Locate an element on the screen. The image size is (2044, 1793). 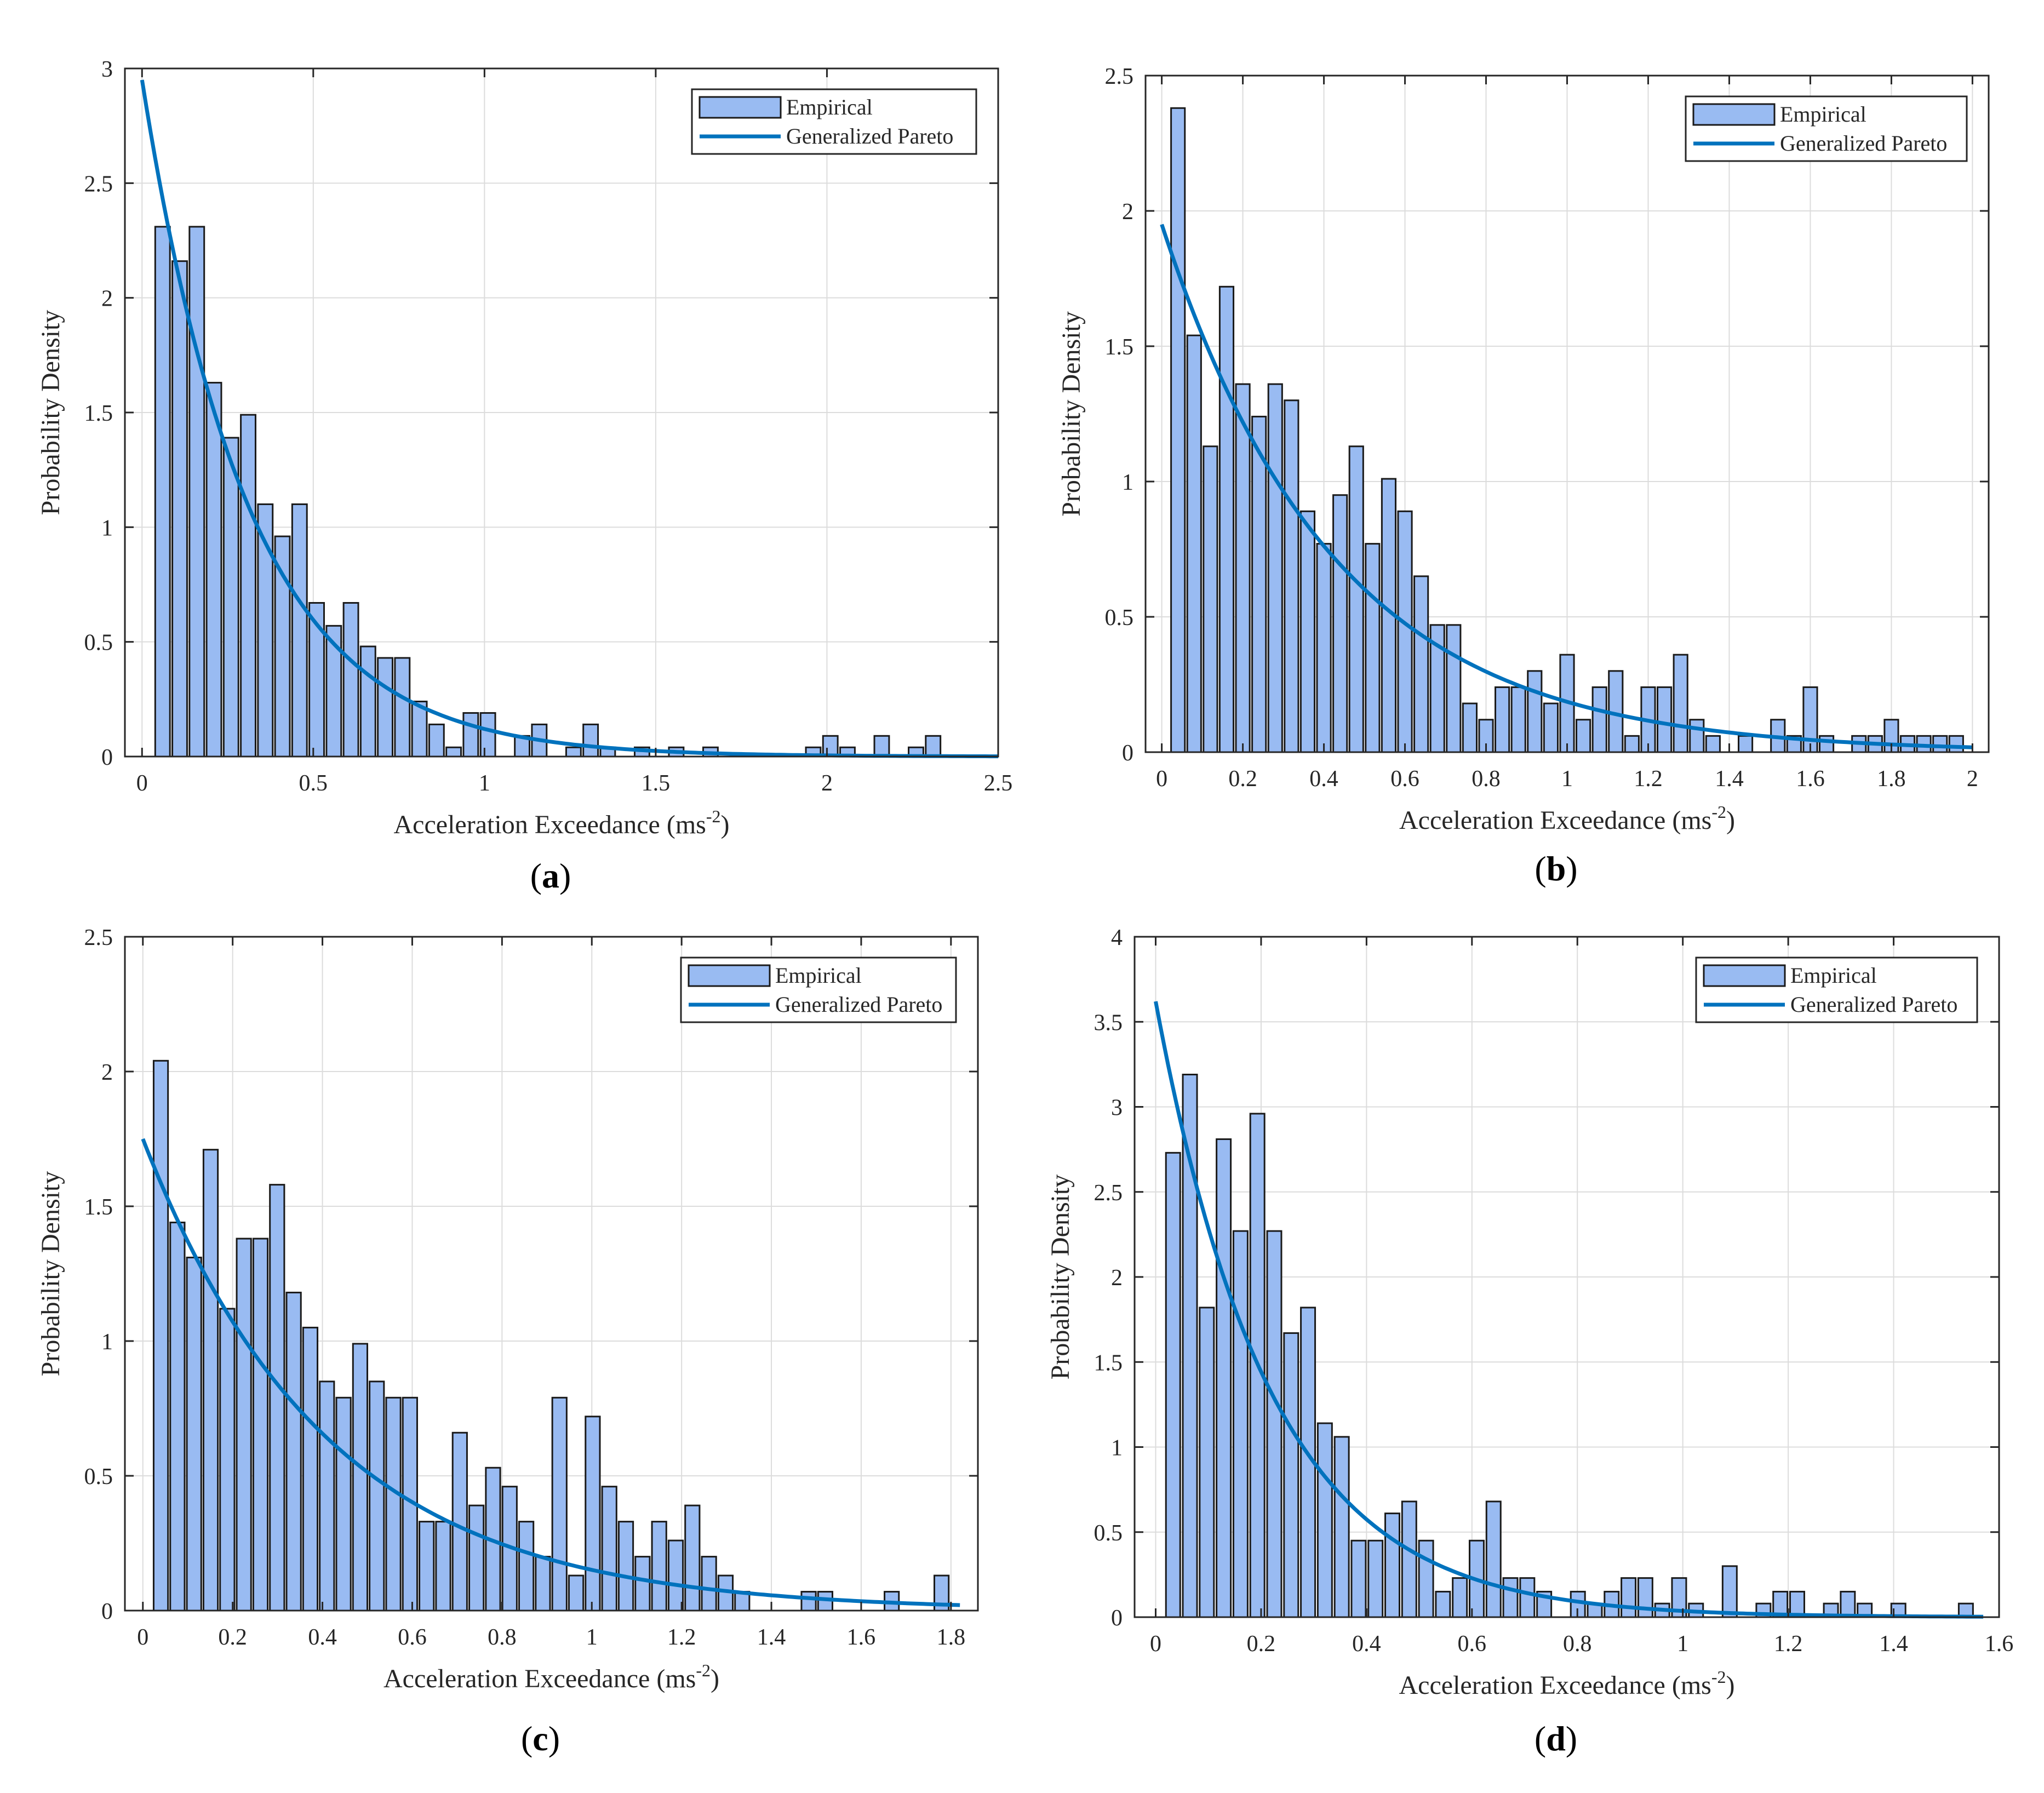
caption-letter: d is located at coordinates (1556, 1738).